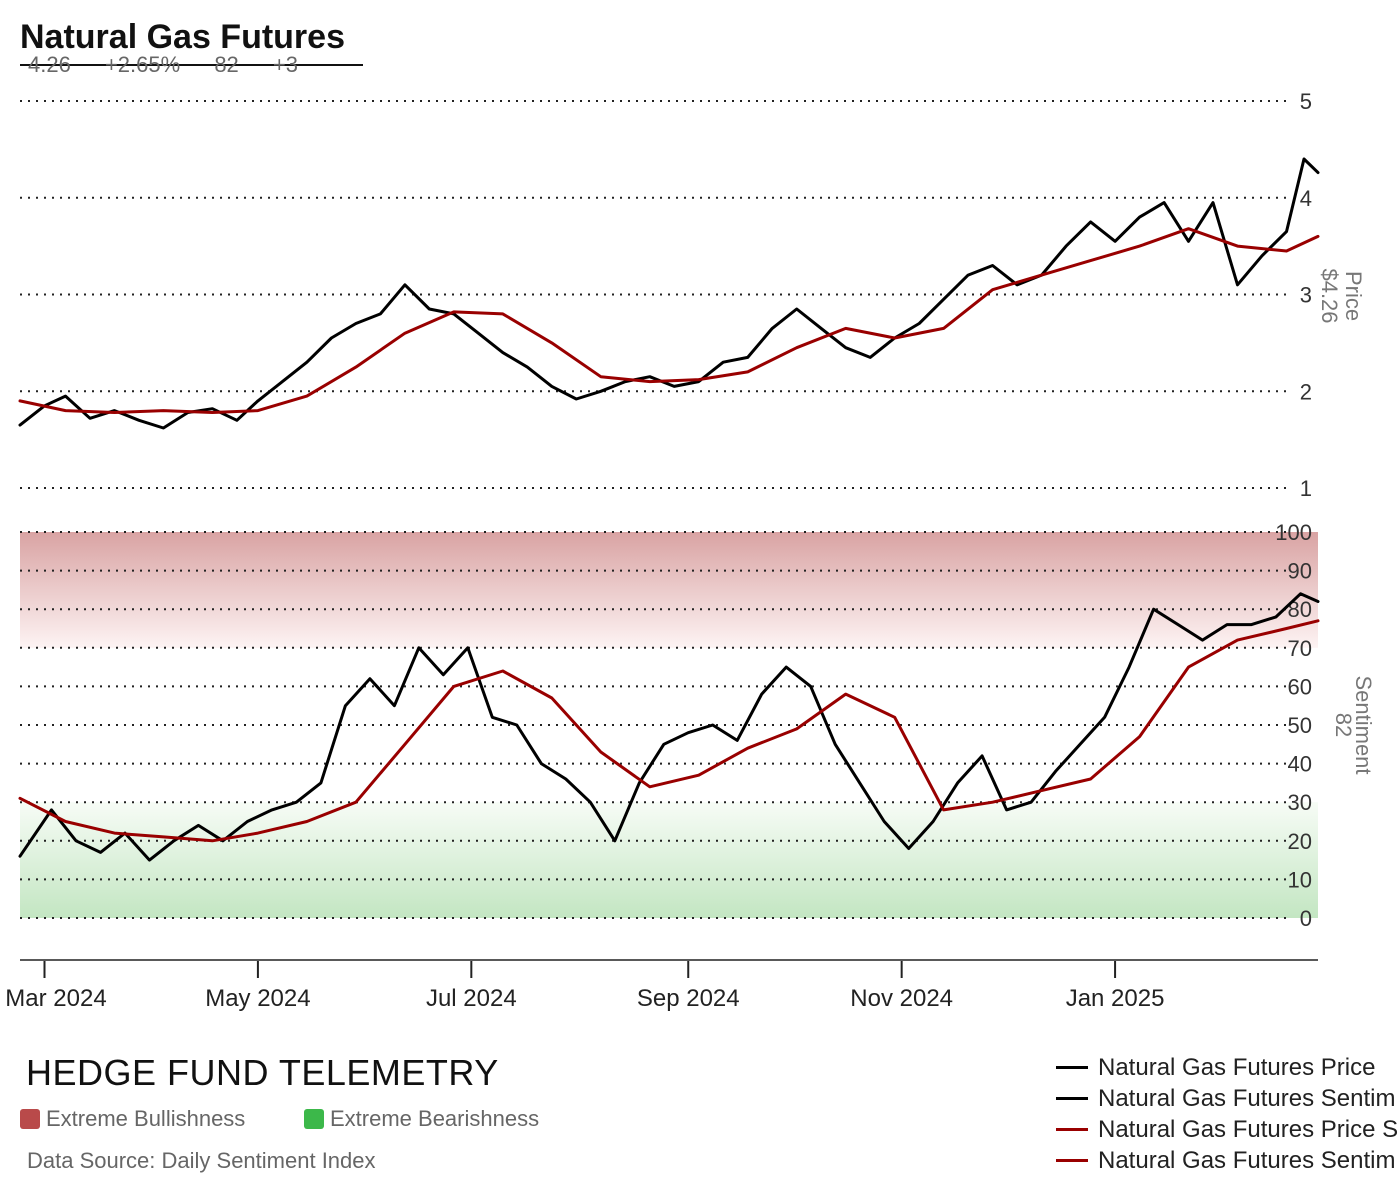 Image resolution: width=1400 pixels, height=1200 pixels. What do you see at coordinates (226, 64) in the screenshot?
I see `stat-sentiment: 82` at bounding box center [226, 64].